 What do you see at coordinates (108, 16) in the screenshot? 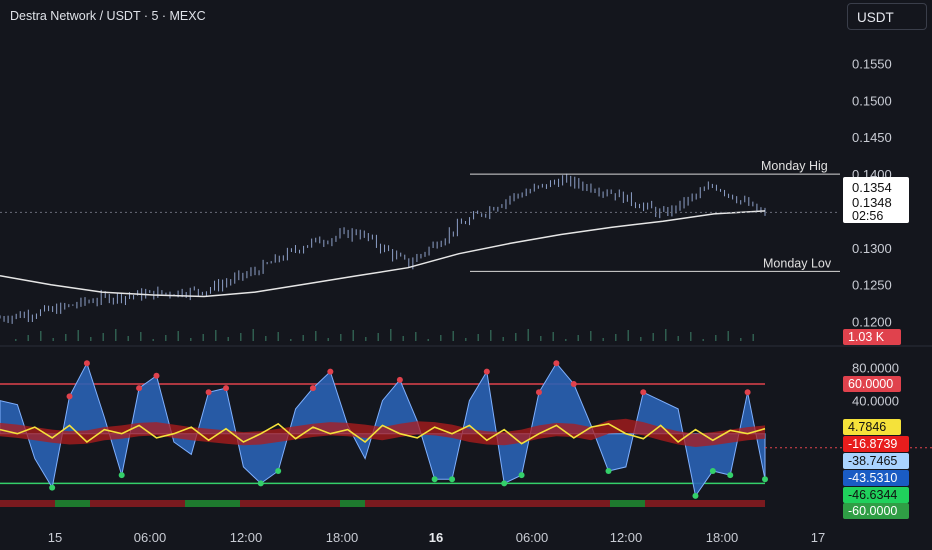
I see `chart-title: Destra Network / USDT · 5 · MEXC` at bounding box center [108, 16].